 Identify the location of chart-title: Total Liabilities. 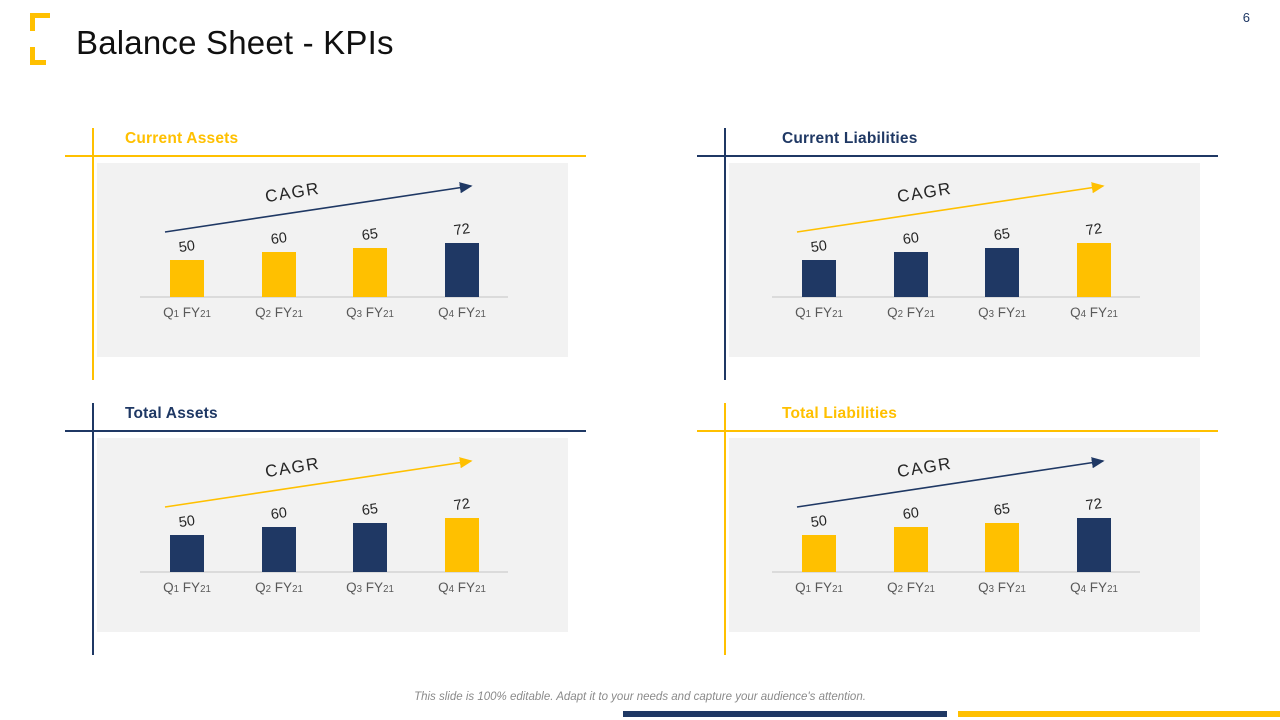
(840, 413).